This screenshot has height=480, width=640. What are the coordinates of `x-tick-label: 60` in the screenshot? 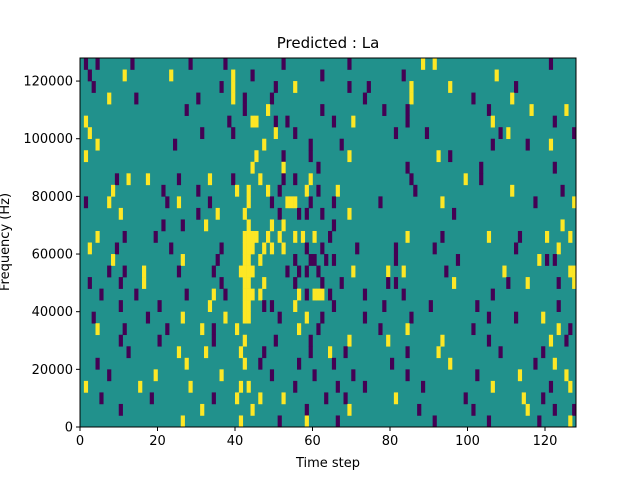 It's located at (312, 441).